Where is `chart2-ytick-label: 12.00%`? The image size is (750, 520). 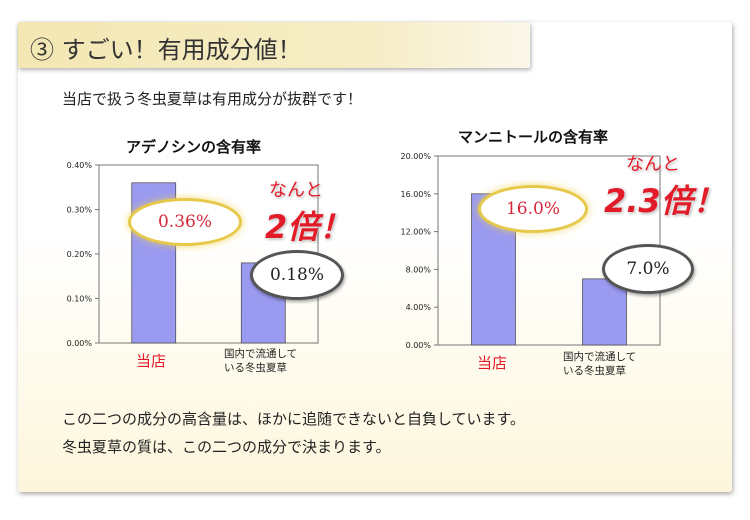 chart2-ytick-label: 12.00% is located at coordinates (415, 232).